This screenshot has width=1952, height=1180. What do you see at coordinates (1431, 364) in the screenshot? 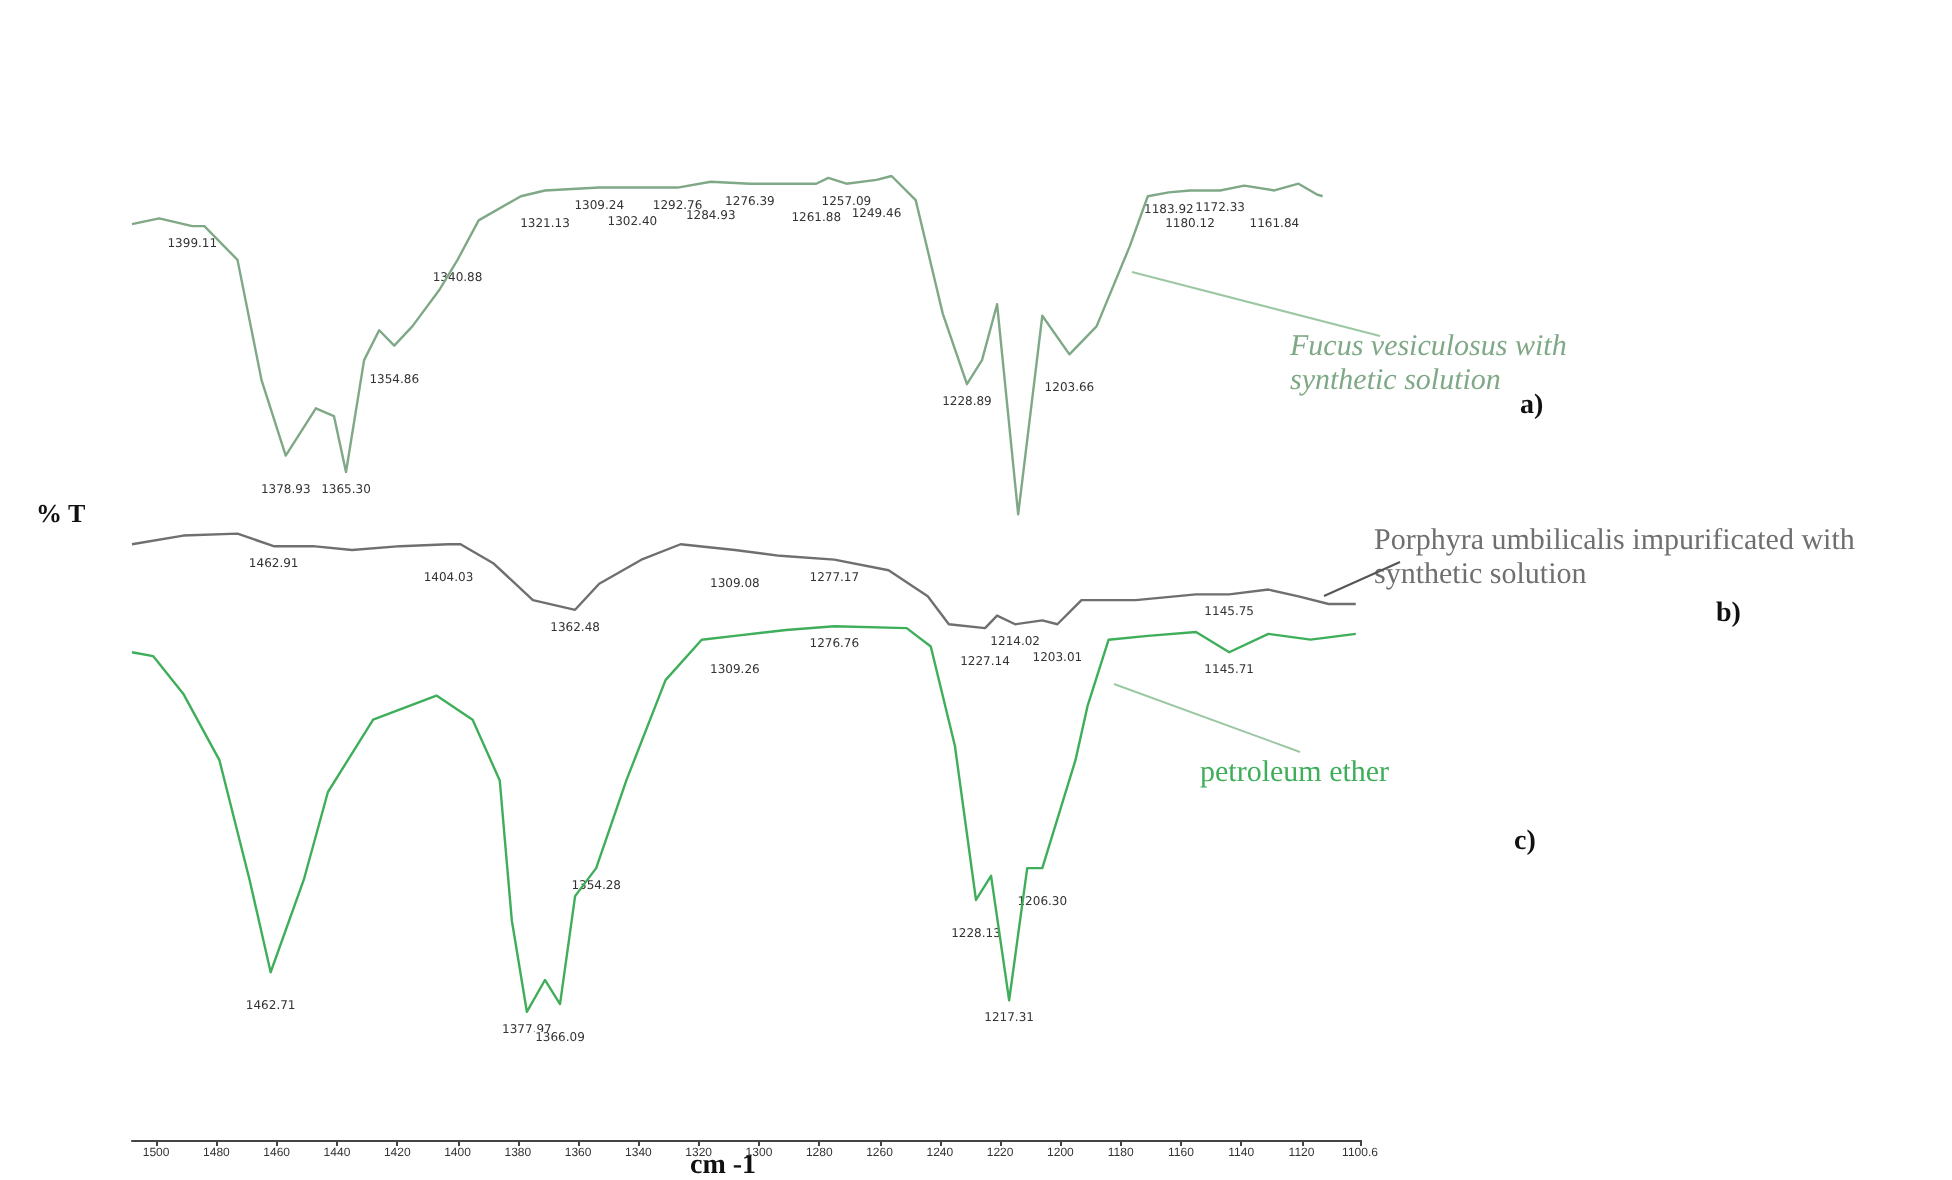
I see `text: Fucus vesiculosus with synthetic solution` at bounding box center [1431, 364].